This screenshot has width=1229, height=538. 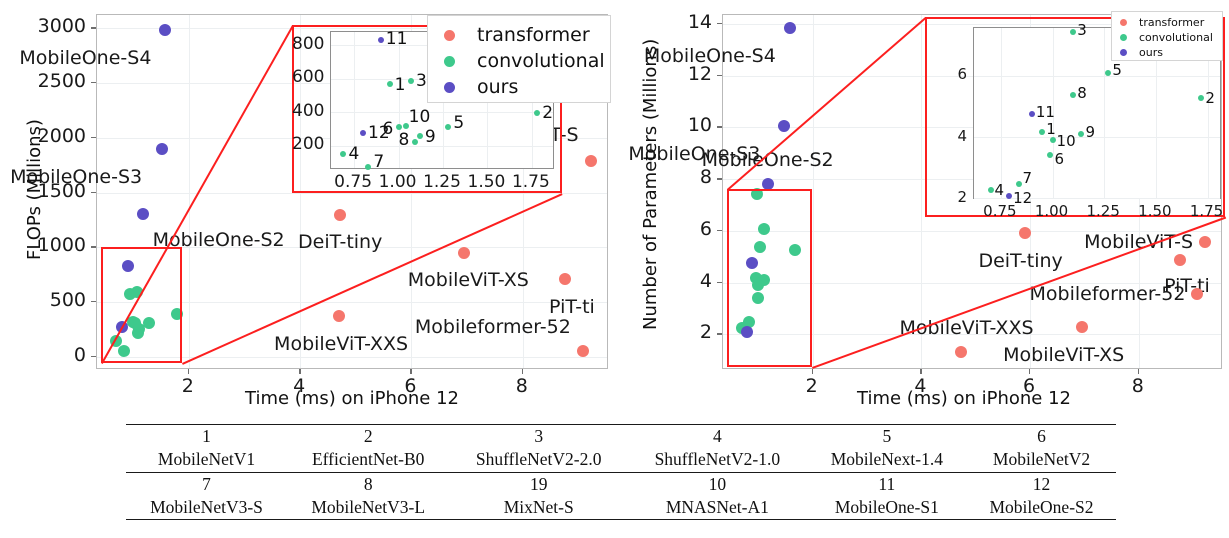 What do you see at coordinates (1041, 436) in the screenshot?
I see `table-cell-number: 6` at bounding box center [1041, 436].